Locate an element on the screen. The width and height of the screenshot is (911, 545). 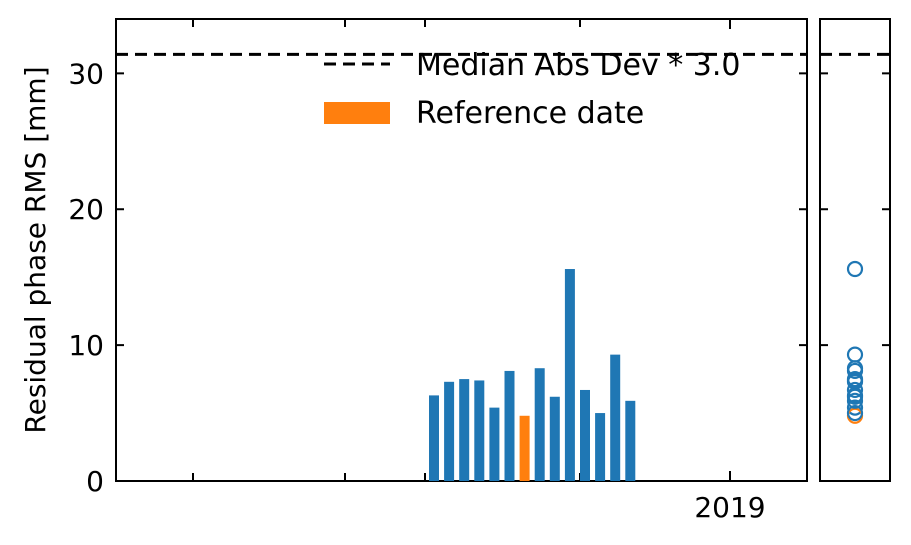
y-tick-label-0: 0 is located at coordinates (95, 481).